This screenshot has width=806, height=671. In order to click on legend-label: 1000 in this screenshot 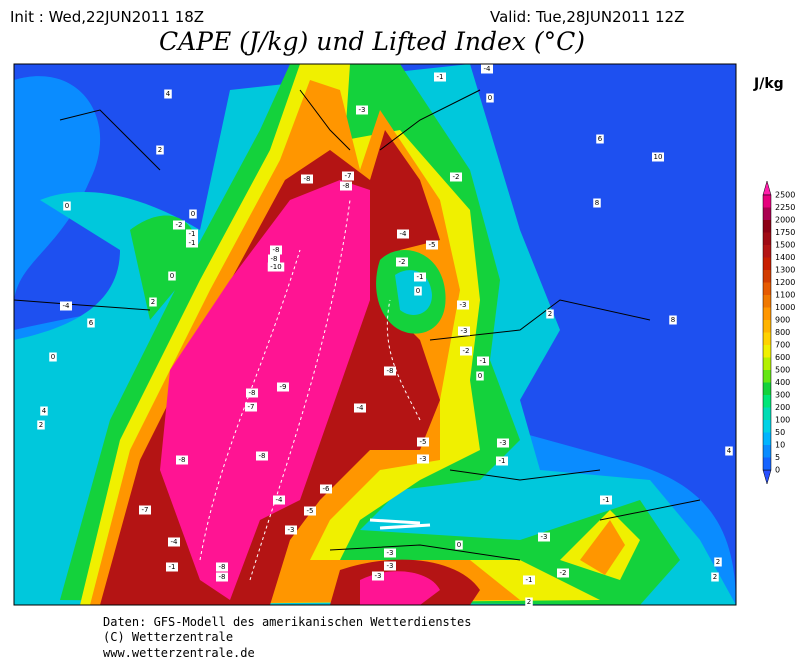, I will do `click(785, 307)`.